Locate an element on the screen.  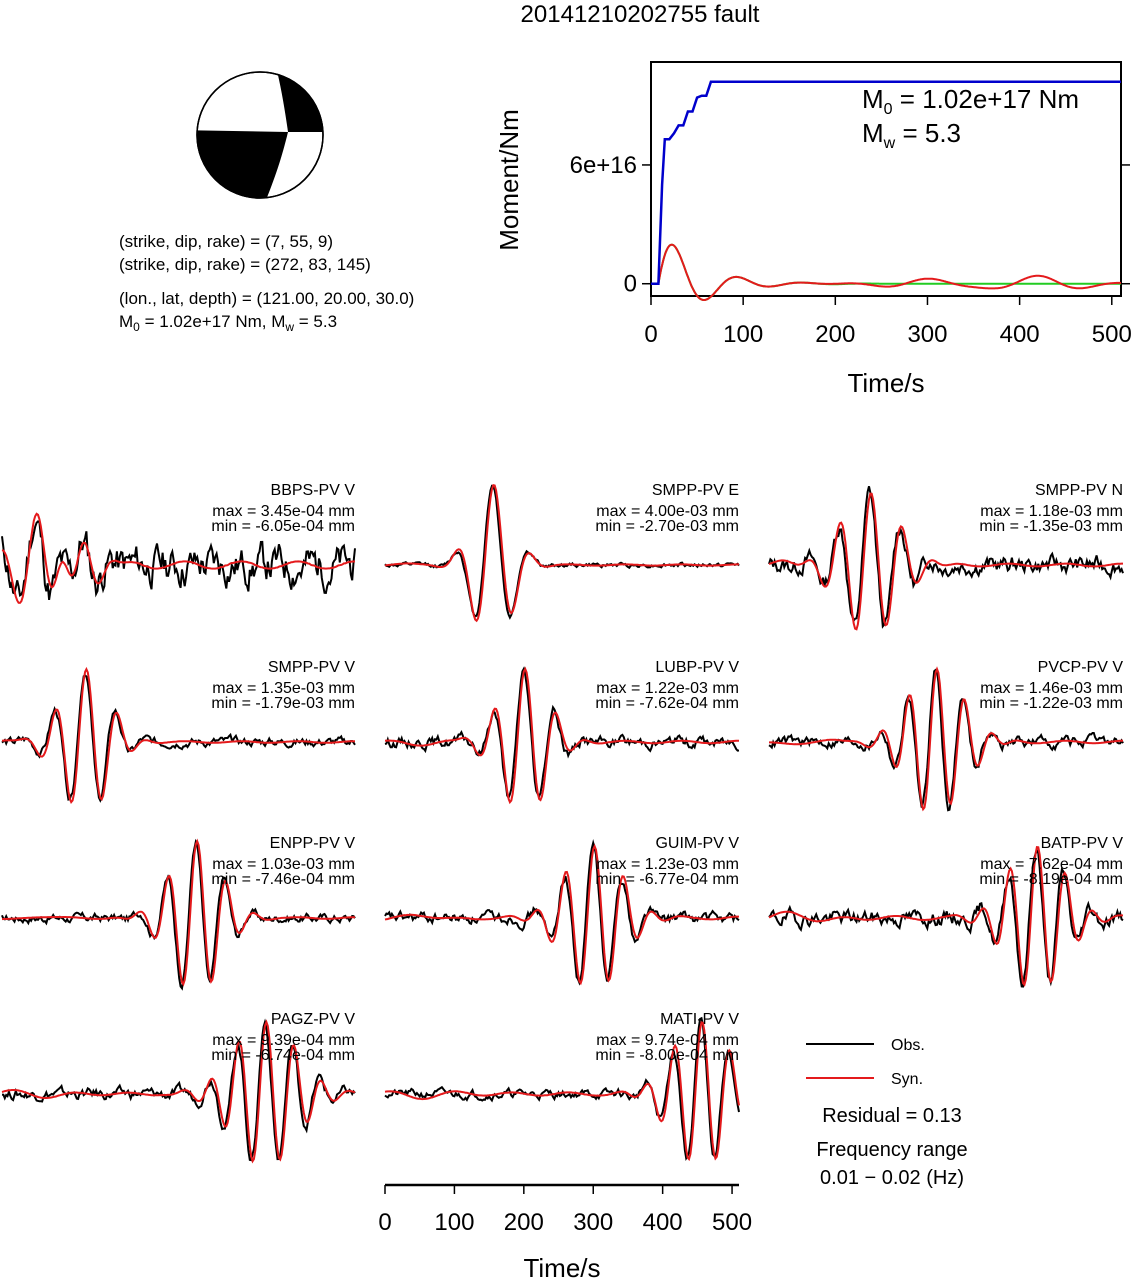
station-min: min = -8.19e-04 mm is located at coordinates (1051, 879).